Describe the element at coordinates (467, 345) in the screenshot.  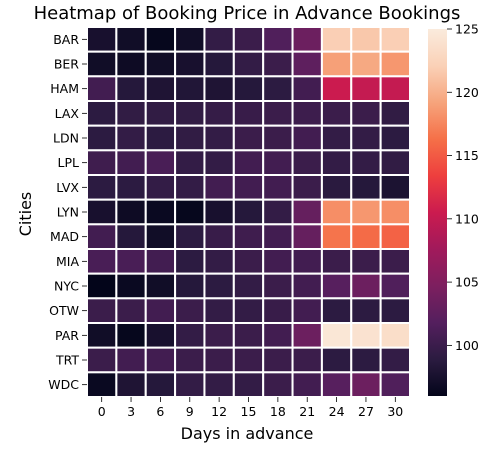
I see `colorbar-tick-label-100: 100` at that location.